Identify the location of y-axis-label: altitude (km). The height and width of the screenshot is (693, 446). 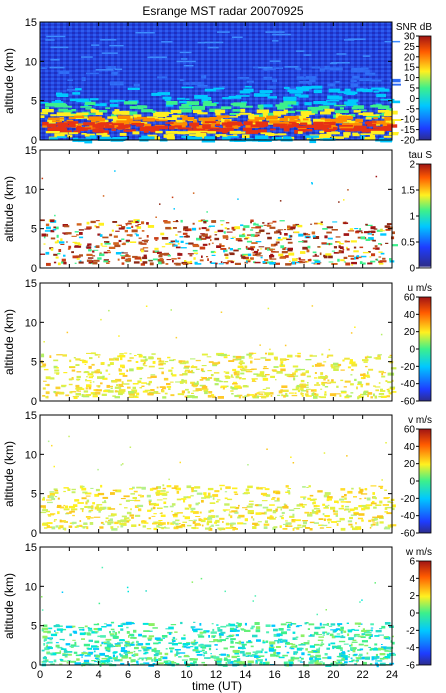
(9, 474).